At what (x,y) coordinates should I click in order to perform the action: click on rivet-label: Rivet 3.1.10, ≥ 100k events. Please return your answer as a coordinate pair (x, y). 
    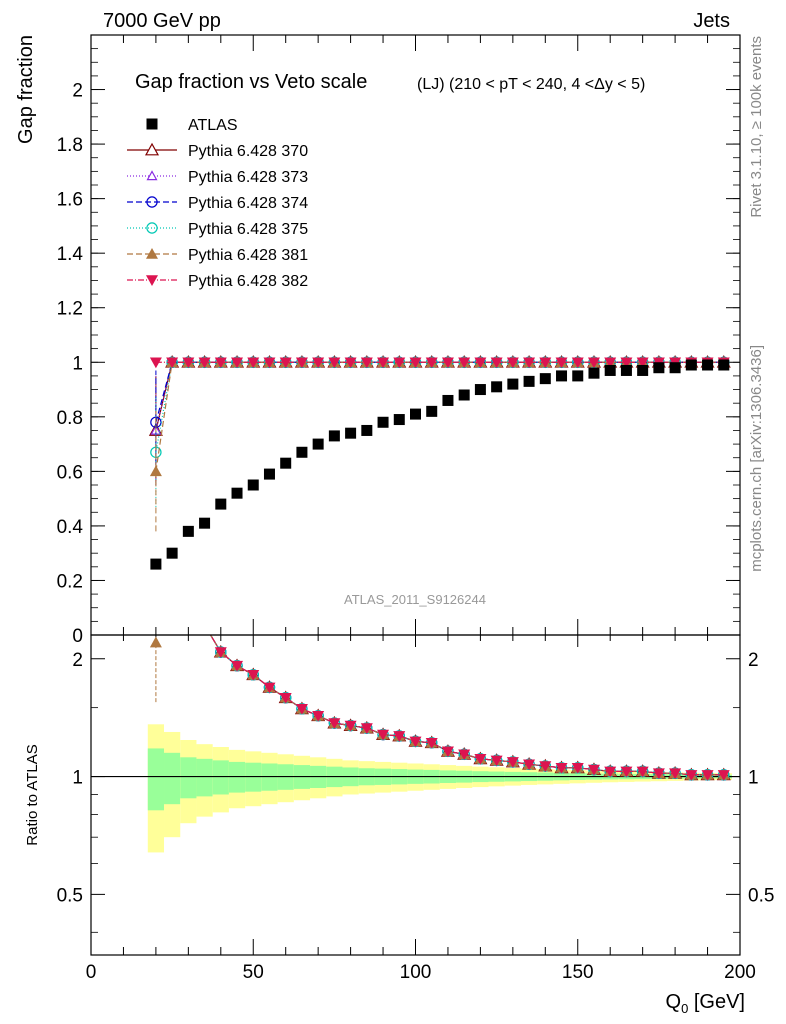
    Looking at the image, I should click on (756, 127).